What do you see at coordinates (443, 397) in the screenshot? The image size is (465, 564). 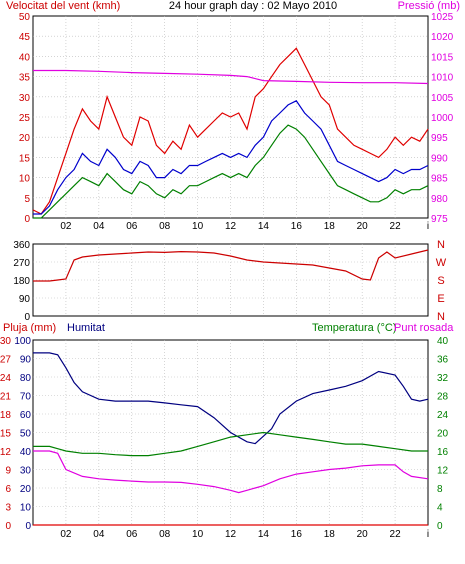 I see `temperature-y-tick: 28` at bounding box center [443, 397].